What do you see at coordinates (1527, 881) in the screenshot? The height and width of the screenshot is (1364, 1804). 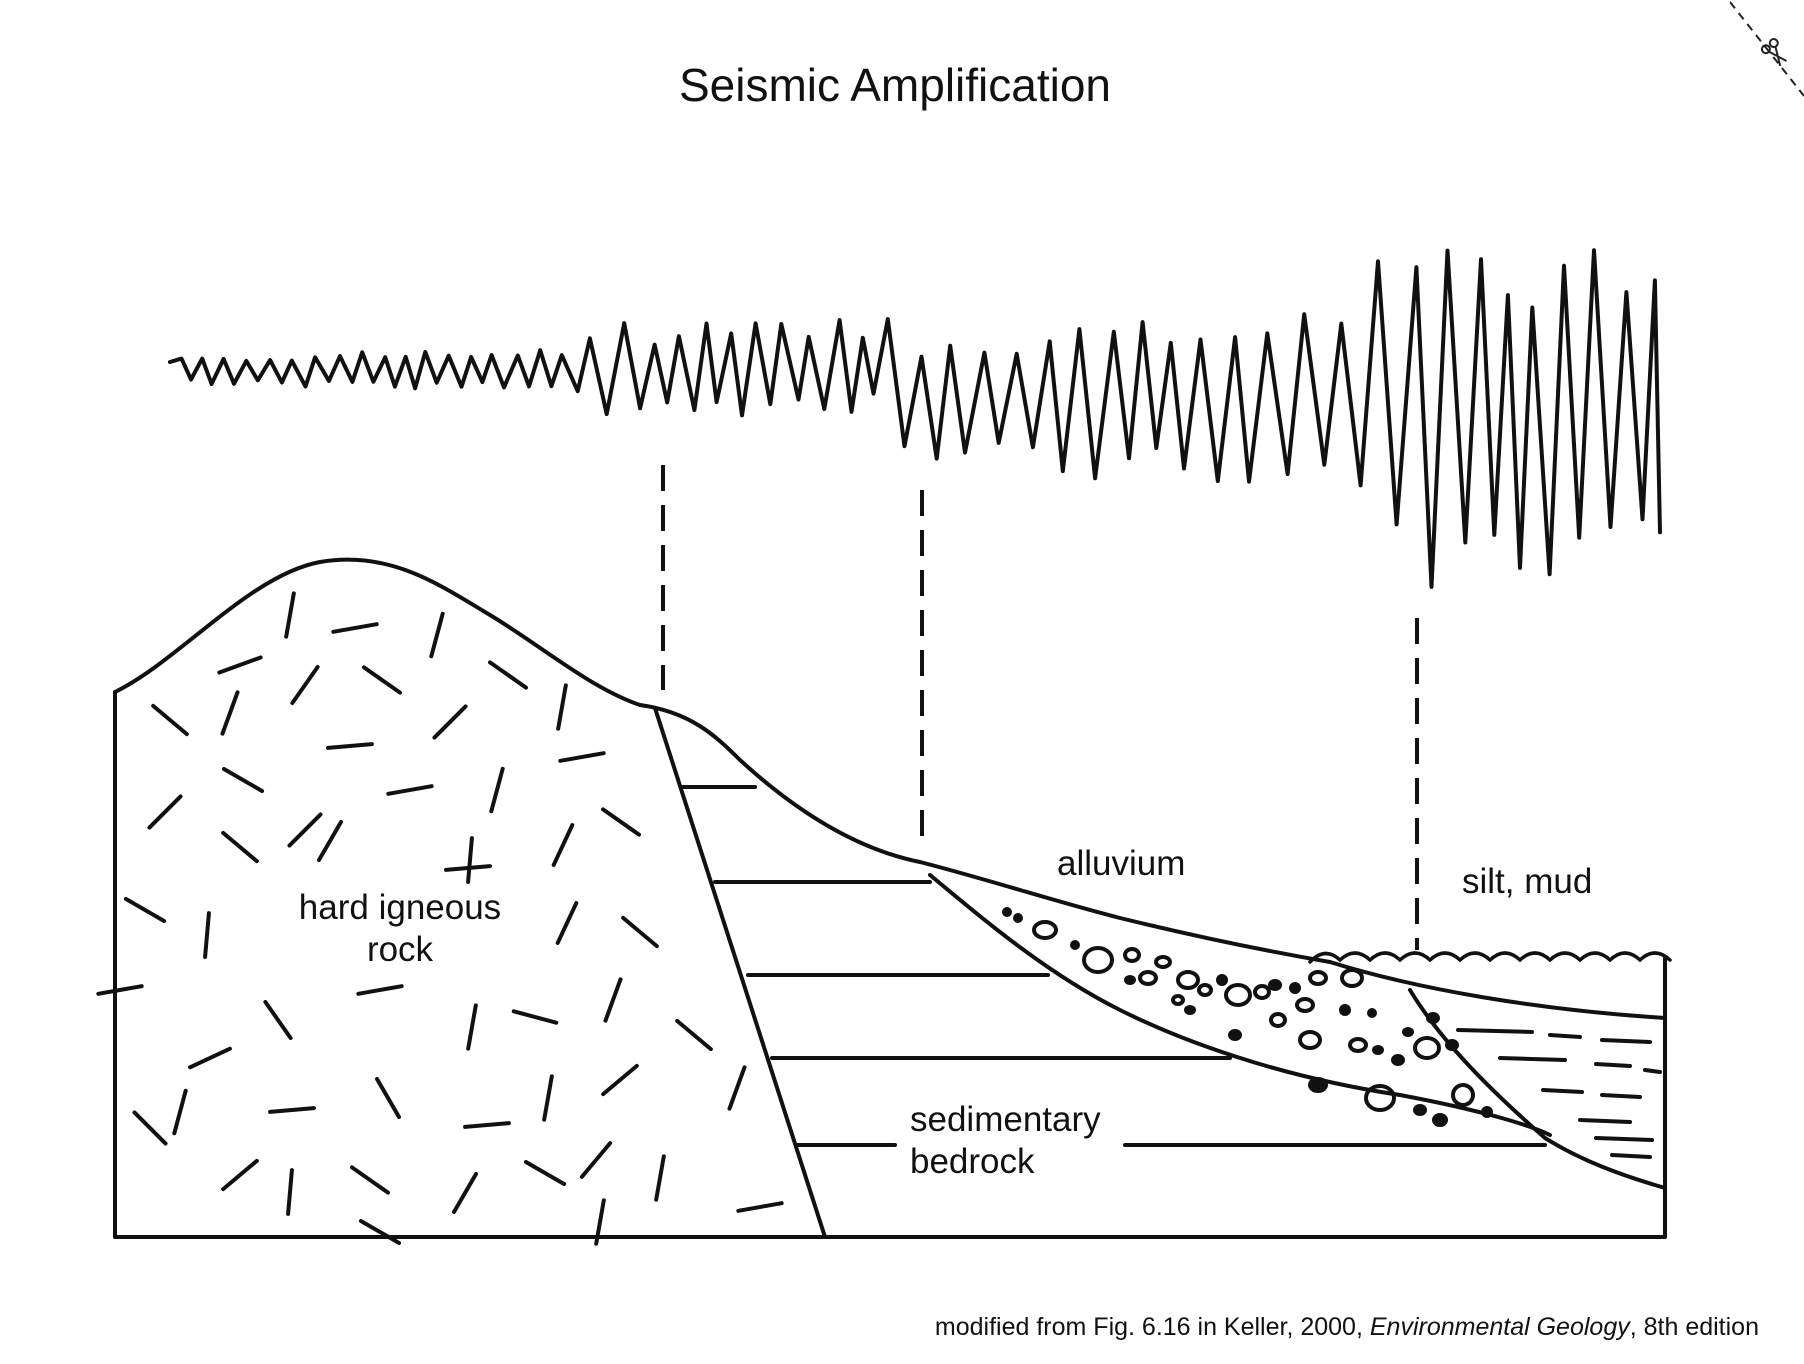 I see `silt-mud-label: silt, mud` at bounding box center [1527, 881].